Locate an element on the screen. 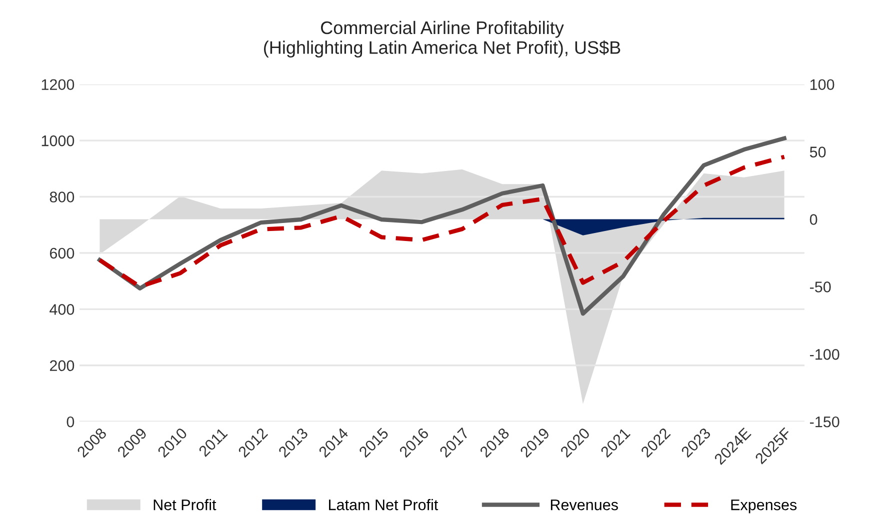  y-tick-label: 1000 is located at coordinates (58, 140).